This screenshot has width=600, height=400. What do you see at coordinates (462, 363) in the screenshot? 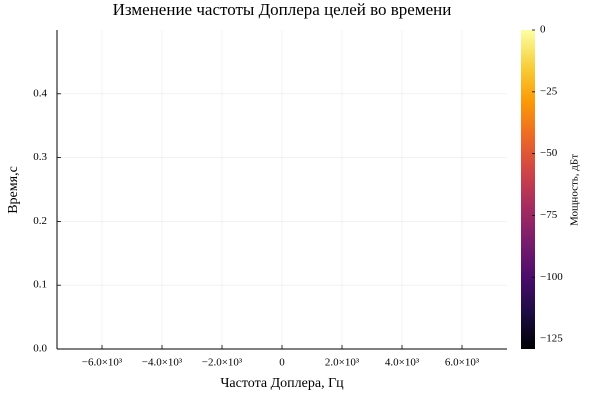
I see `x-tick-label: 6.0×10³` at bounding box center [462, 363].